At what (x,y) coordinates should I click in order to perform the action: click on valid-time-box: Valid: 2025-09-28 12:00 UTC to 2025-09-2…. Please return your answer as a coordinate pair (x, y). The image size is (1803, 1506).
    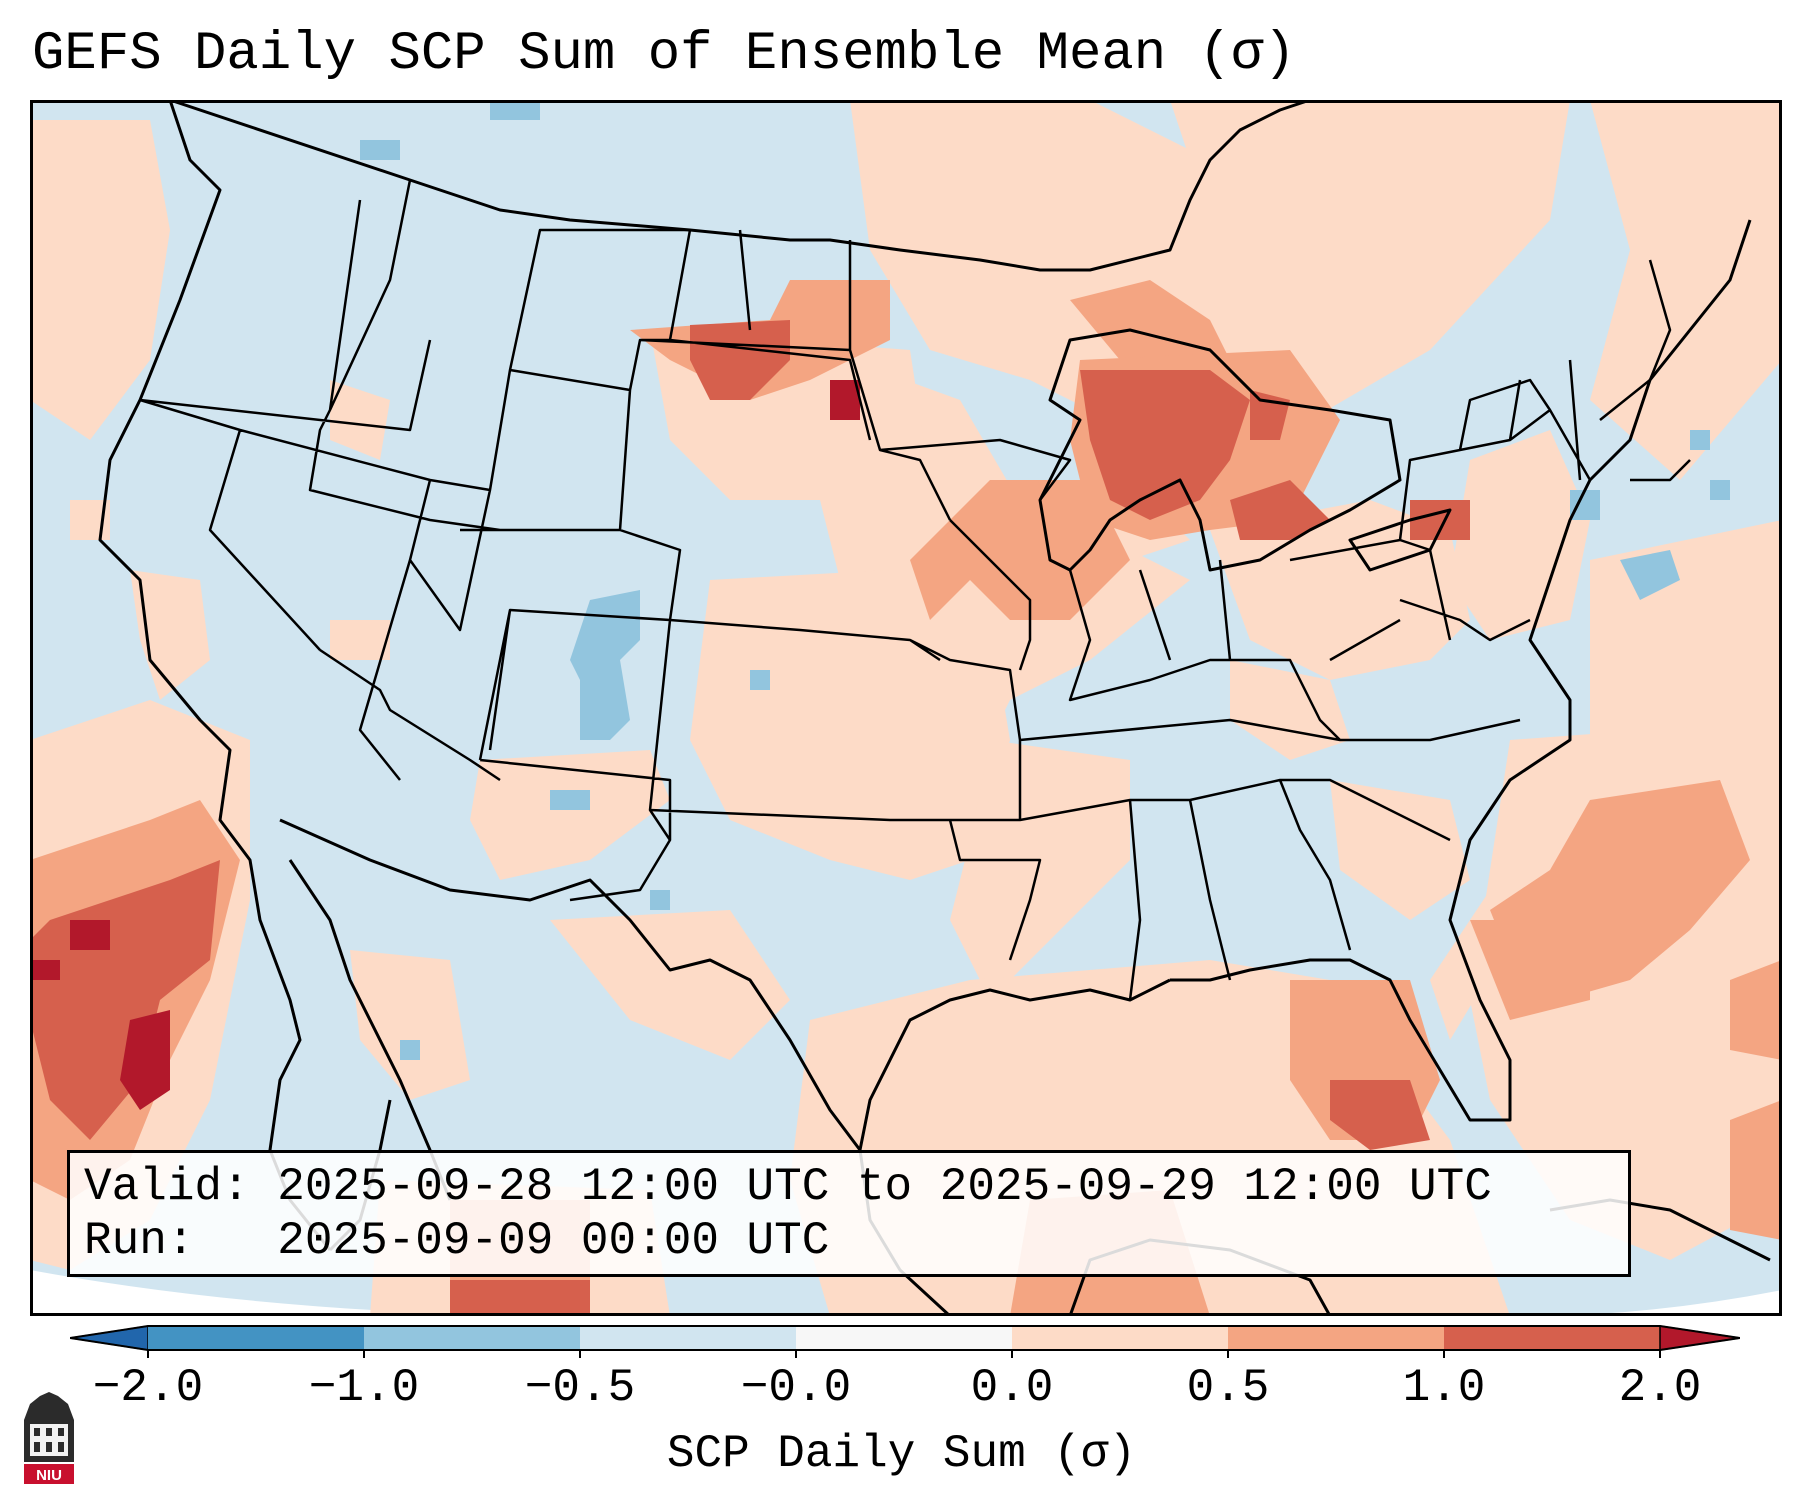
    Looking at the image, I should click on (849, 1213).